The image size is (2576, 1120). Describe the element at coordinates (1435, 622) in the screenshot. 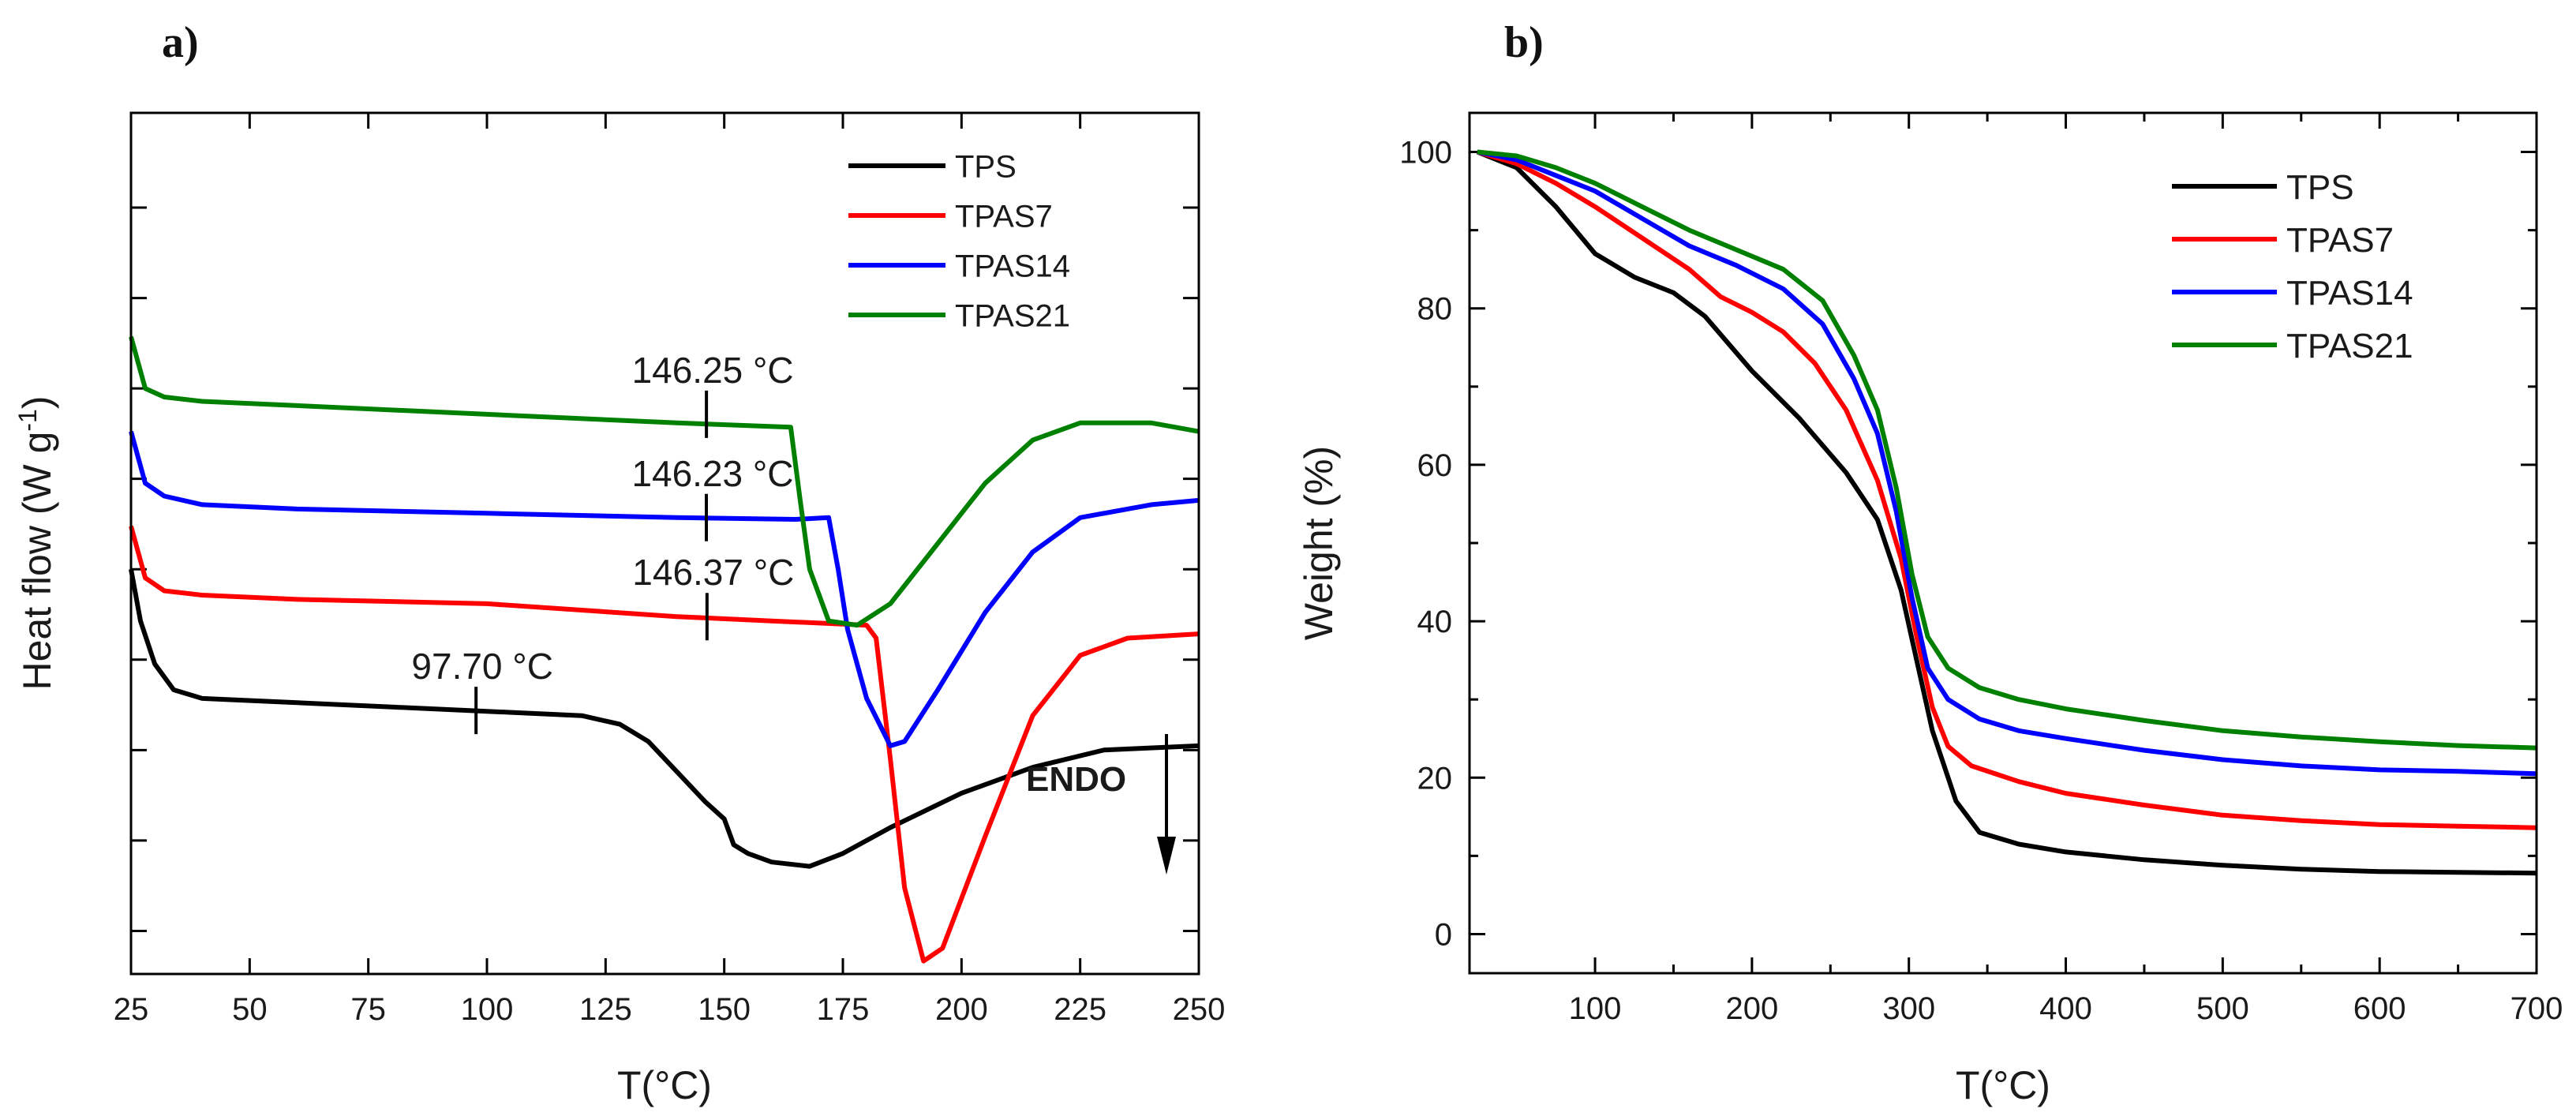

I see `y-tick-label: 40` at that location.